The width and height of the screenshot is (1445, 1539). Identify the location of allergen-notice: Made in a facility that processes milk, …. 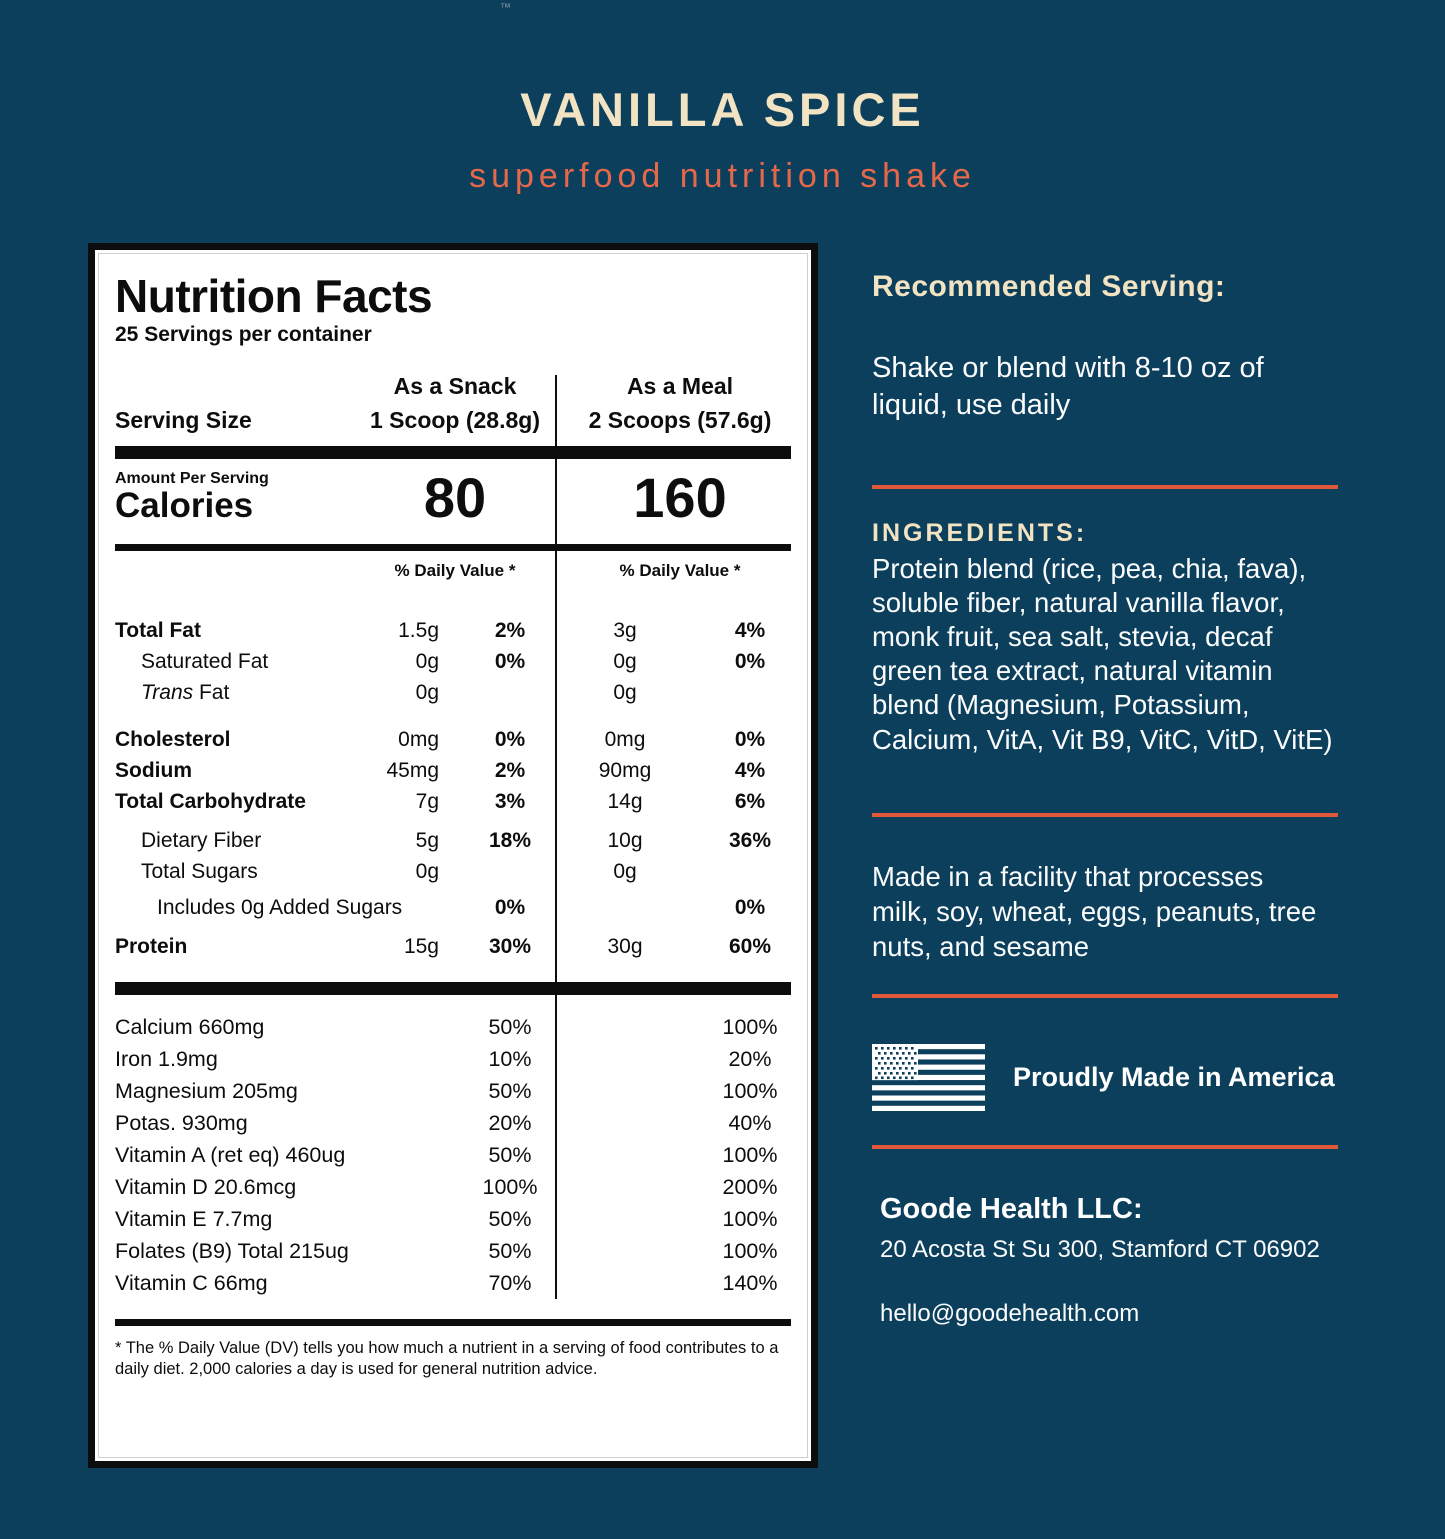
(1094, 911).